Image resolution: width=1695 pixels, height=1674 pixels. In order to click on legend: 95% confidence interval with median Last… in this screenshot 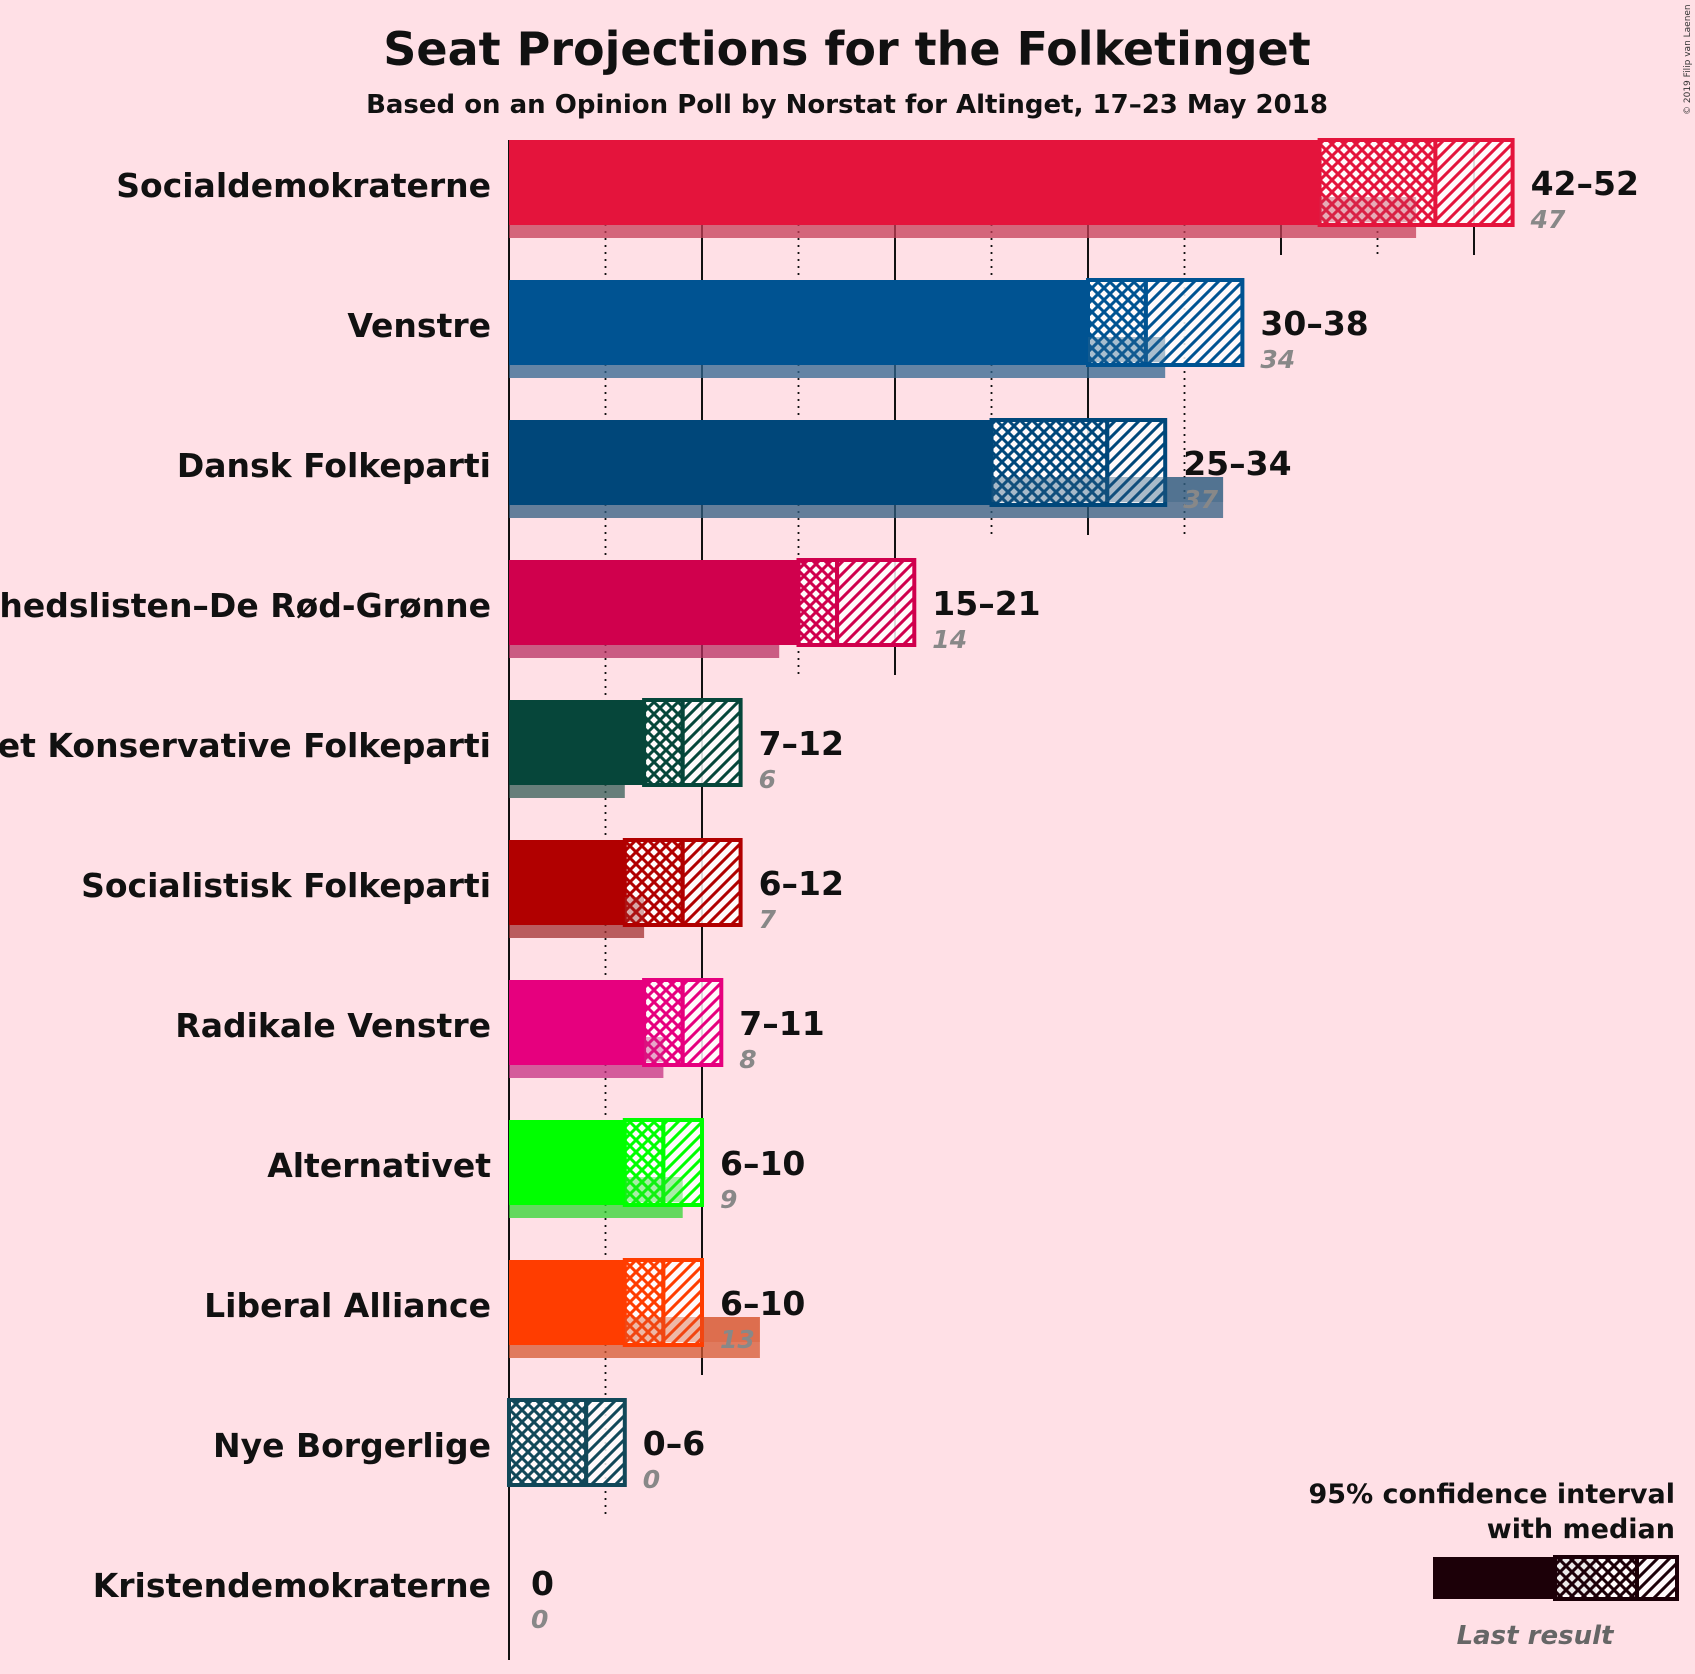, I will do `click(1494, 1565)`.